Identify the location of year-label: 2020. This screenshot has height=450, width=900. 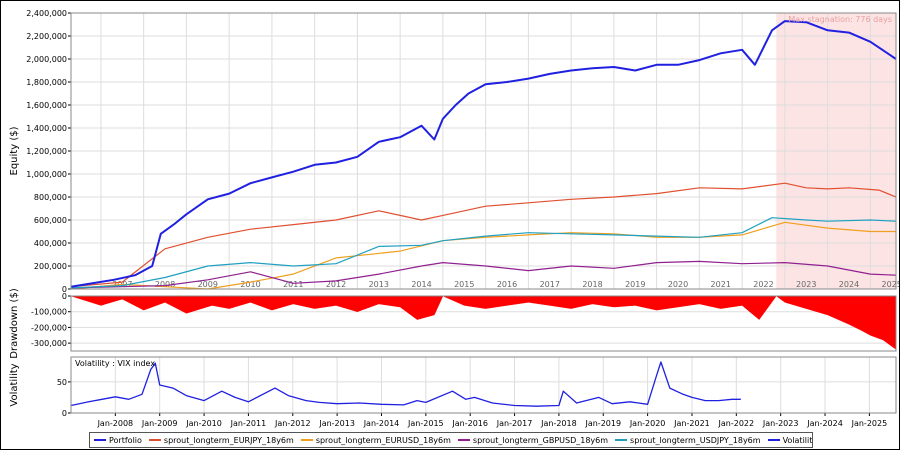
(678, 284).